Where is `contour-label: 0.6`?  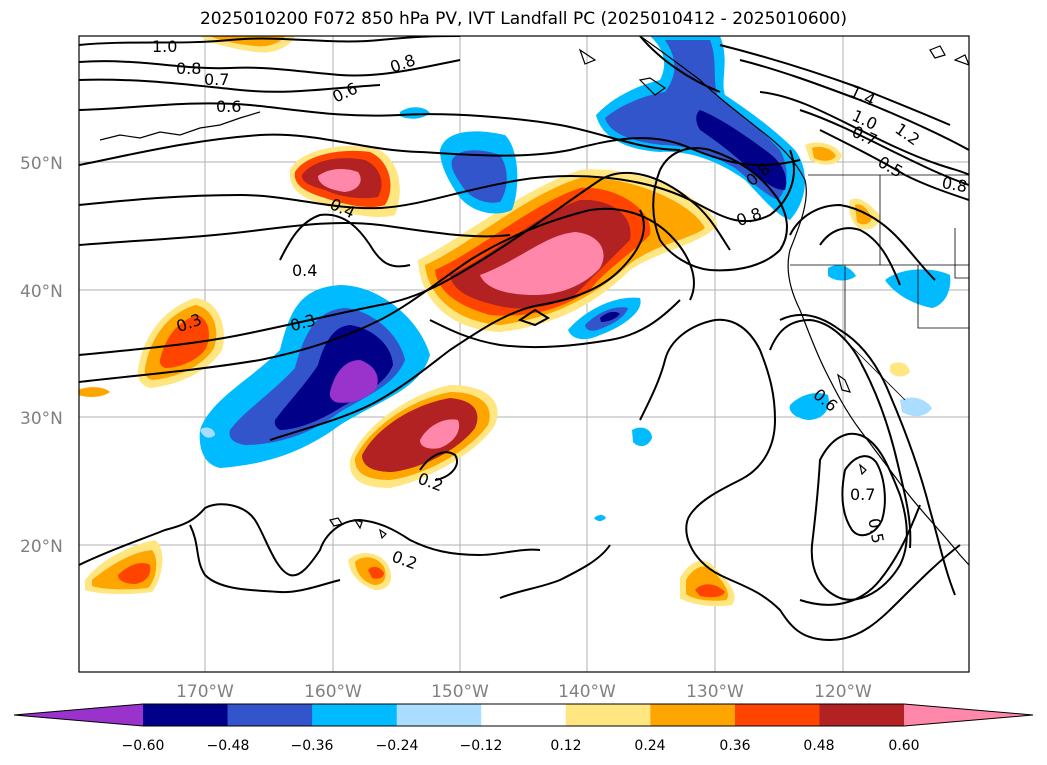 contour-label: 0.6 is located at coordinates (228, 106).